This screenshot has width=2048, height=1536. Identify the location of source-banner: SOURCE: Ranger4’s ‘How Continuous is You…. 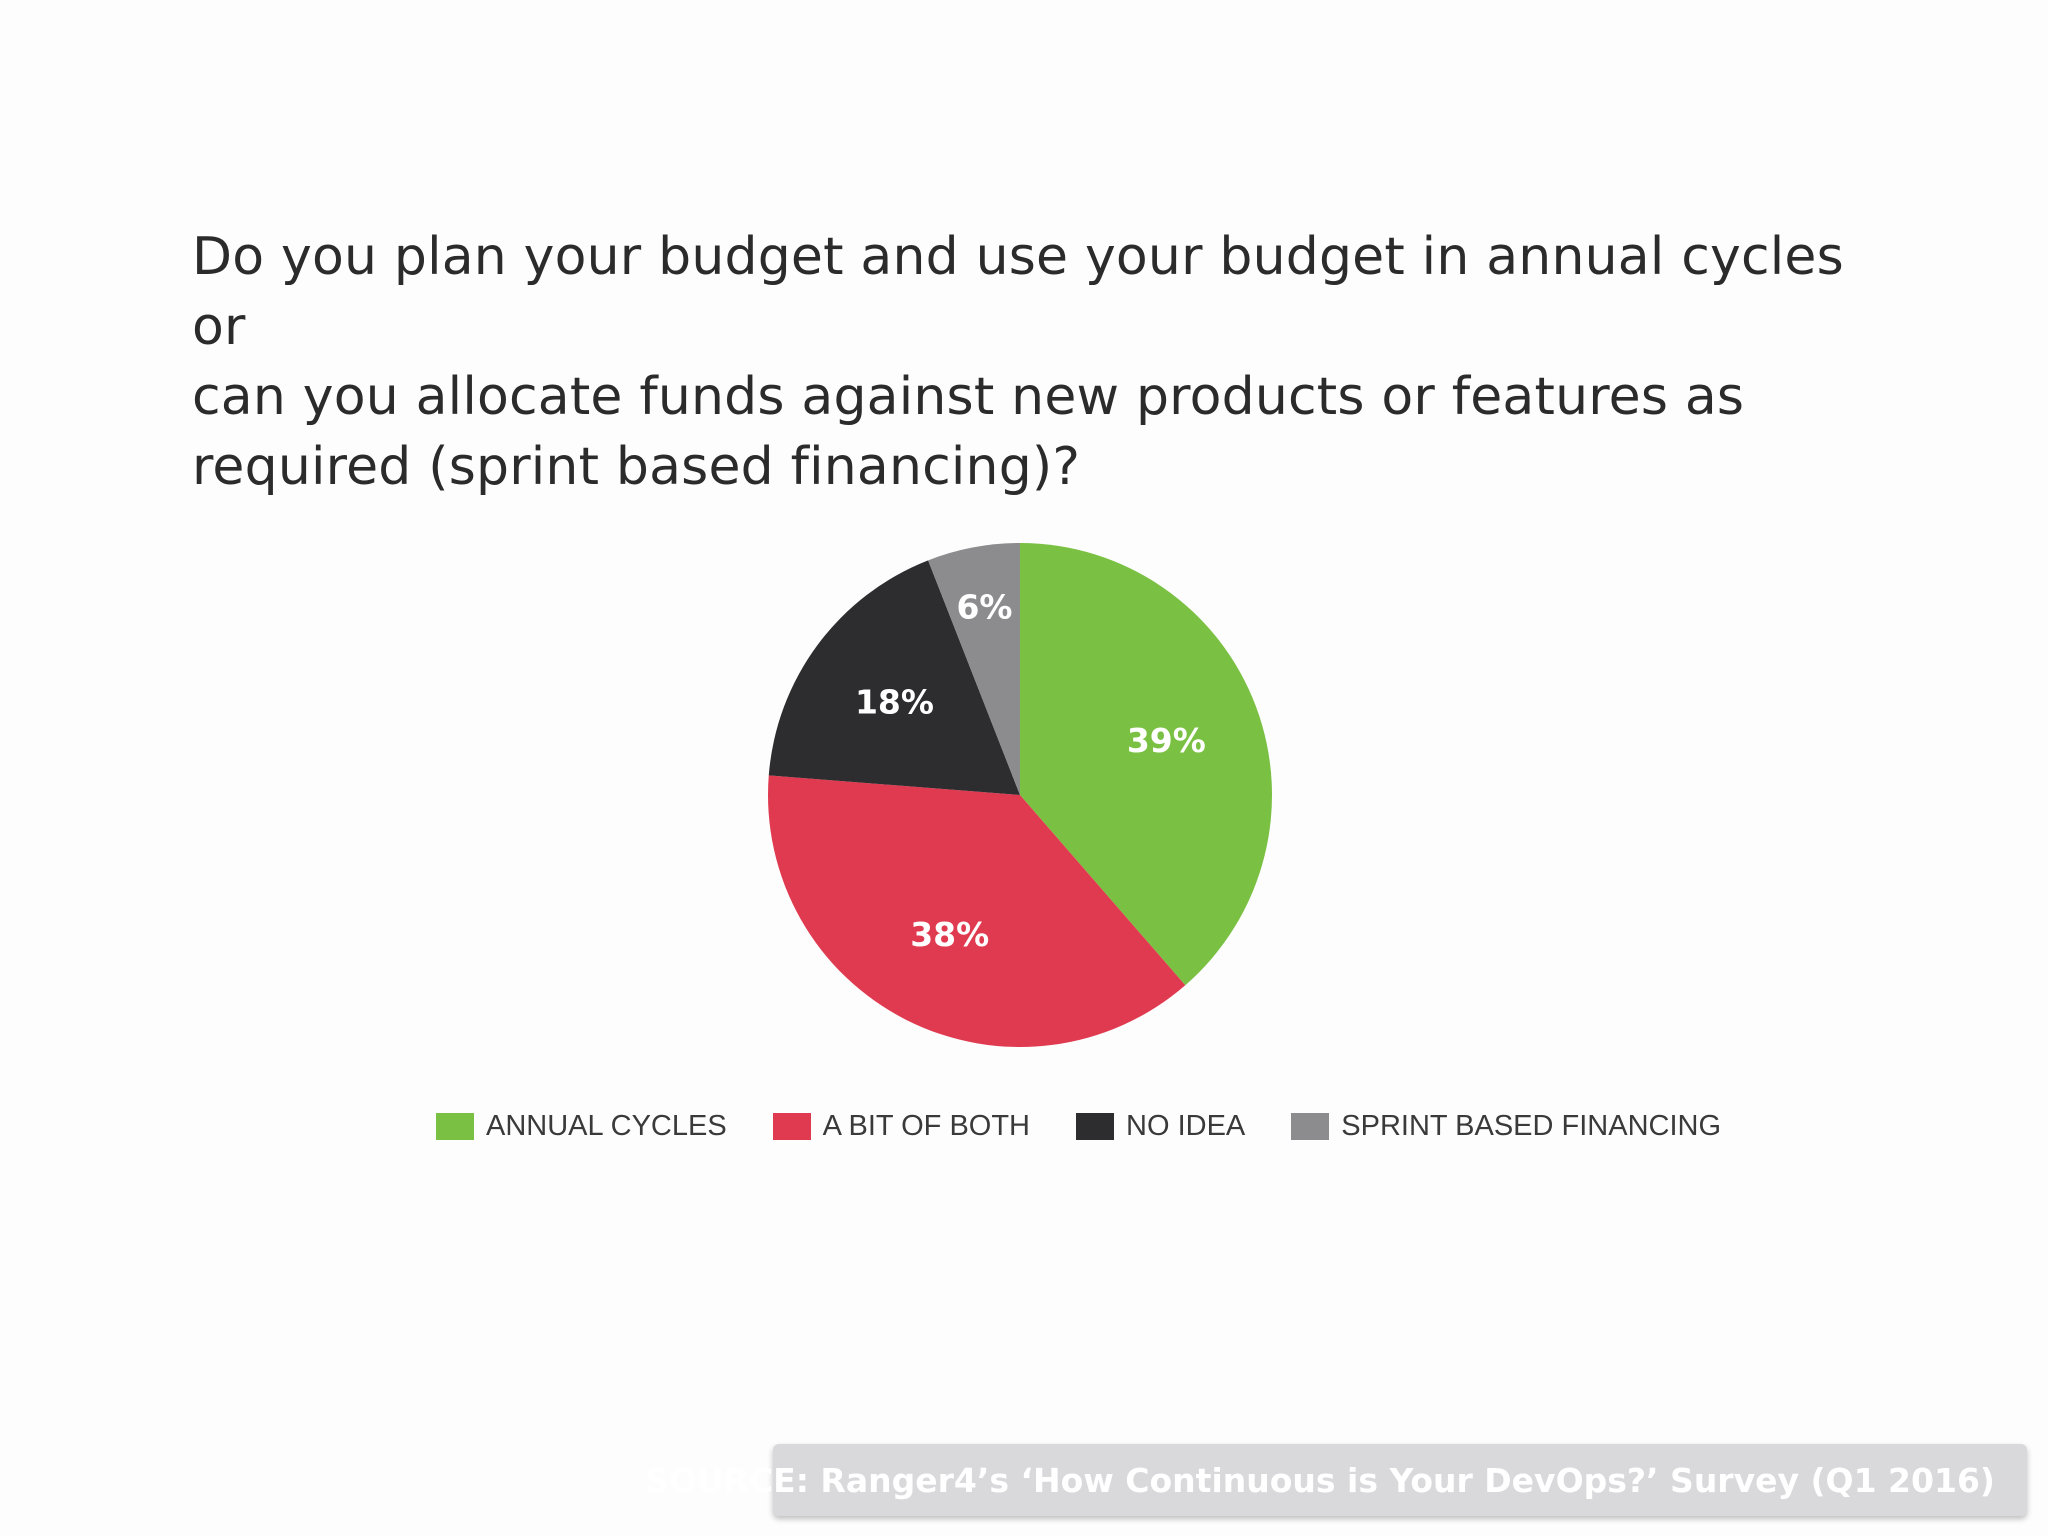
(1336, 1480).